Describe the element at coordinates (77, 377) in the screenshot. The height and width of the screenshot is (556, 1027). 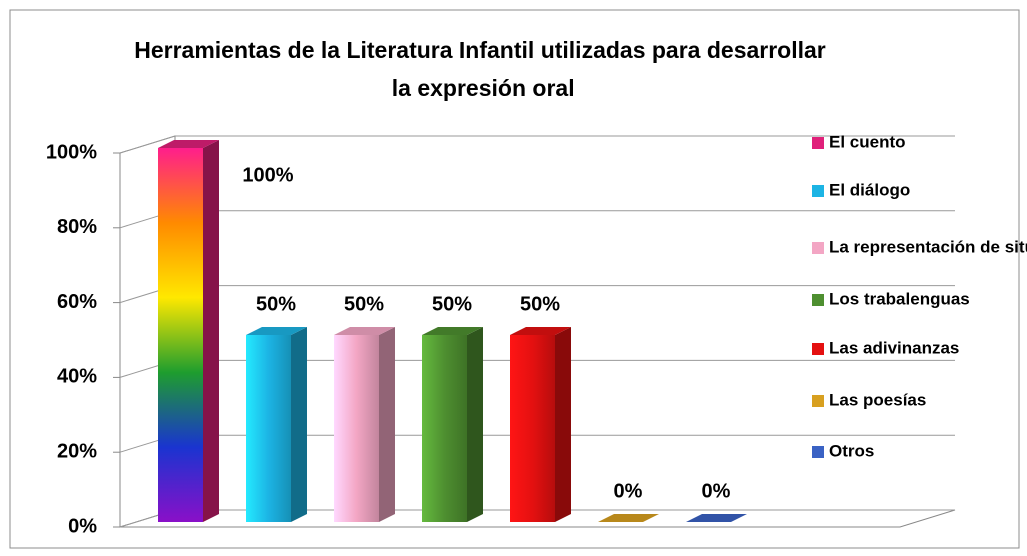
I see `y-tick-label: 40%` at that location.